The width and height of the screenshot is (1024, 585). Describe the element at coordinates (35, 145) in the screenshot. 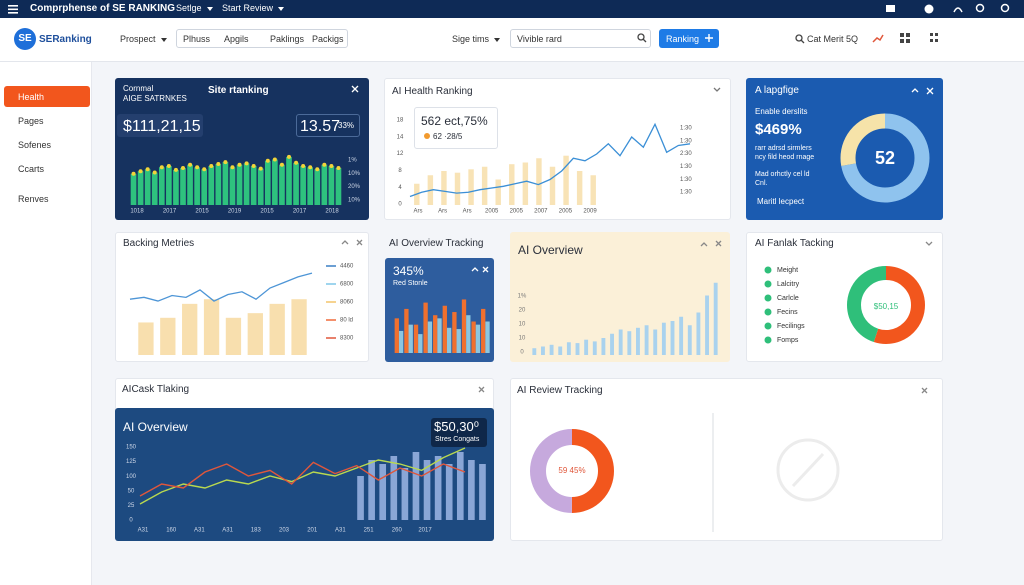

I see `sidebar-item: Sofenes` at that location.